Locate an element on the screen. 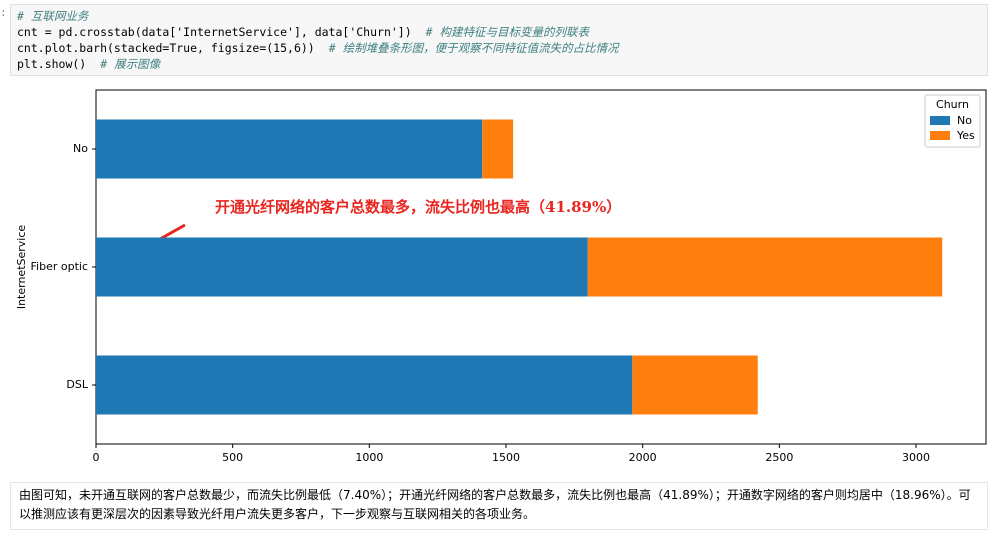 The width and height of the screenshot is (996, 538). code: plt.show() is located at coordinates (52, 64).